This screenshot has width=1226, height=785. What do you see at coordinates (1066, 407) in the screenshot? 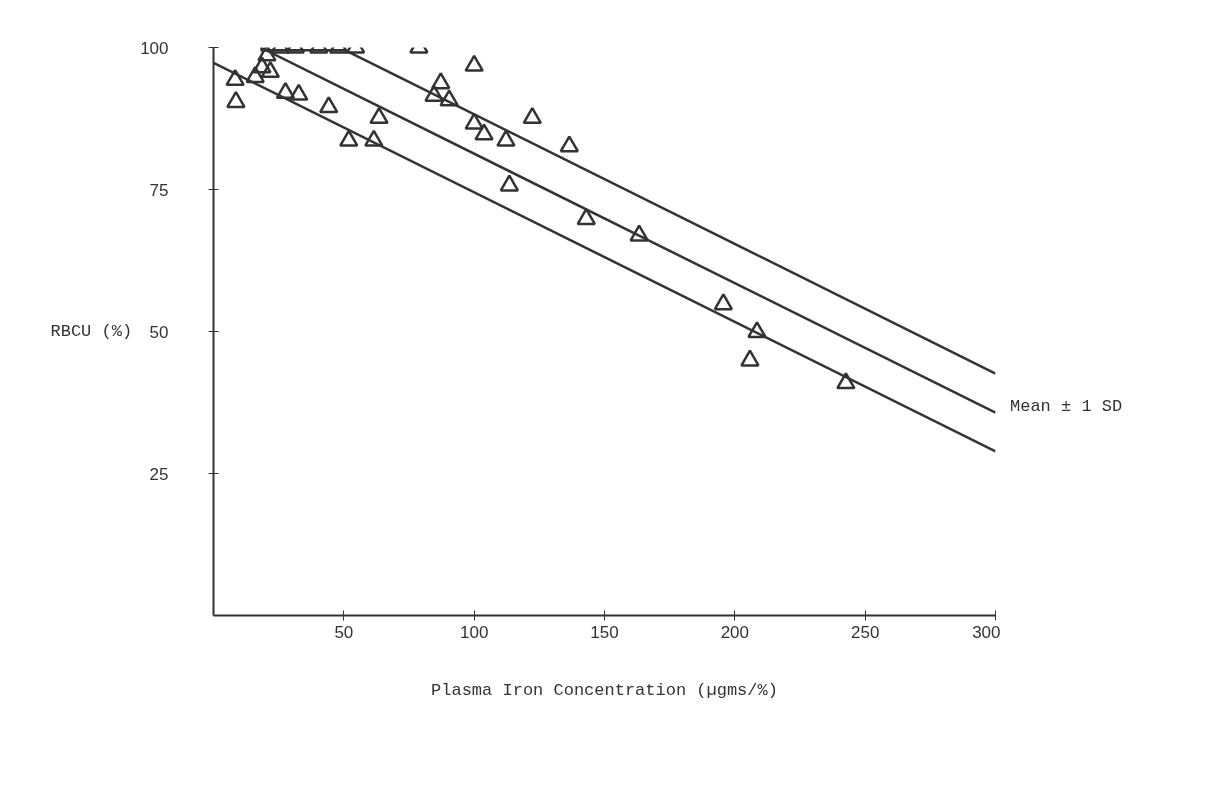
I see `text: Mean ± 1 SD` at bounding box center [1066, 407].